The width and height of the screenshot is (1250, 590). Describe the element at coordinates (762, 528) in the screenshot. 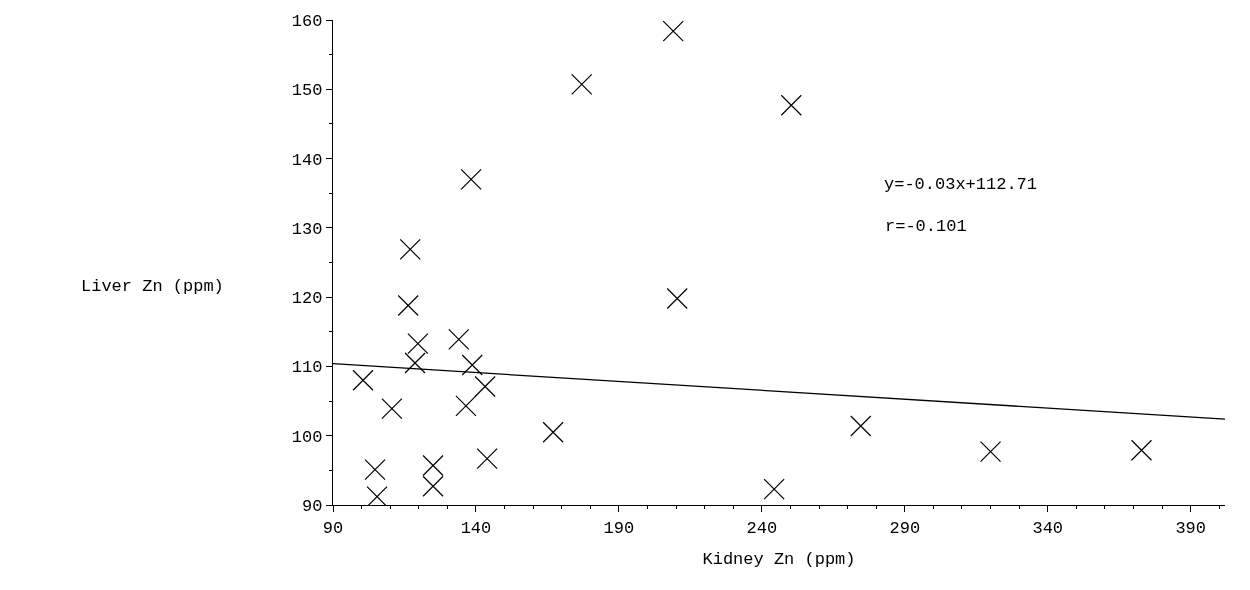

I see `x-tick-label: 240` at that location.